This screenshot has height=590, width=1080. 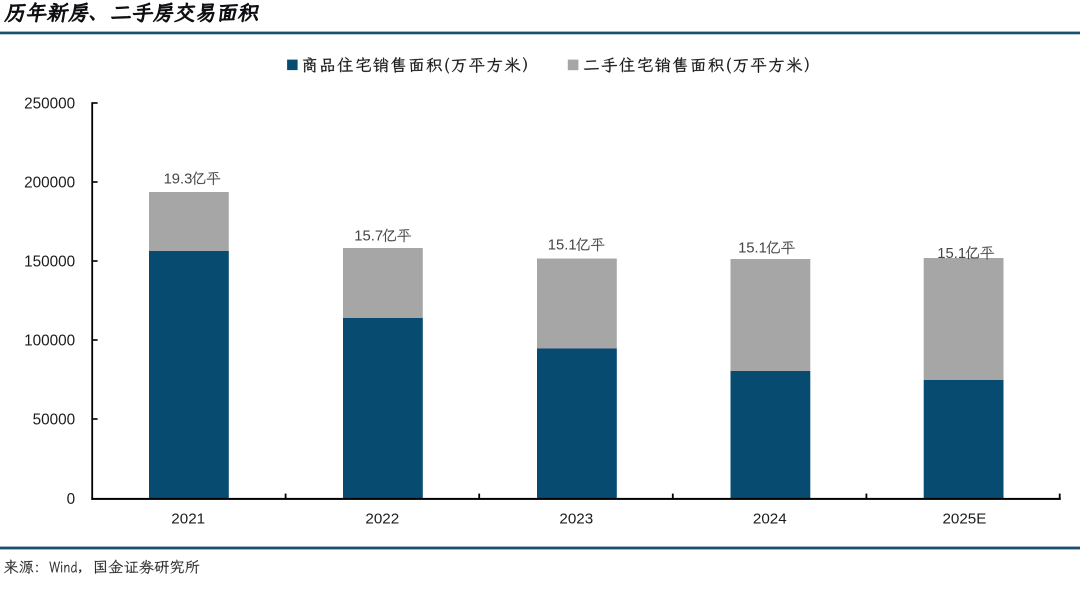 I want to click on svg-text: 150000, so click(x=49, y=261).